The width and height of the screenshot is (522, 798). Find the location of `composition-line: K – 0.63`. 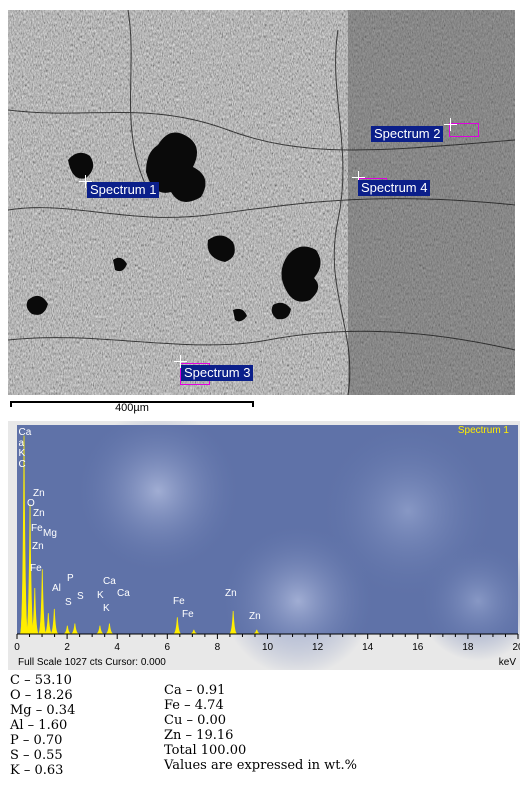

composition-line: K – 0.63 is located at coordinates (37, 770).